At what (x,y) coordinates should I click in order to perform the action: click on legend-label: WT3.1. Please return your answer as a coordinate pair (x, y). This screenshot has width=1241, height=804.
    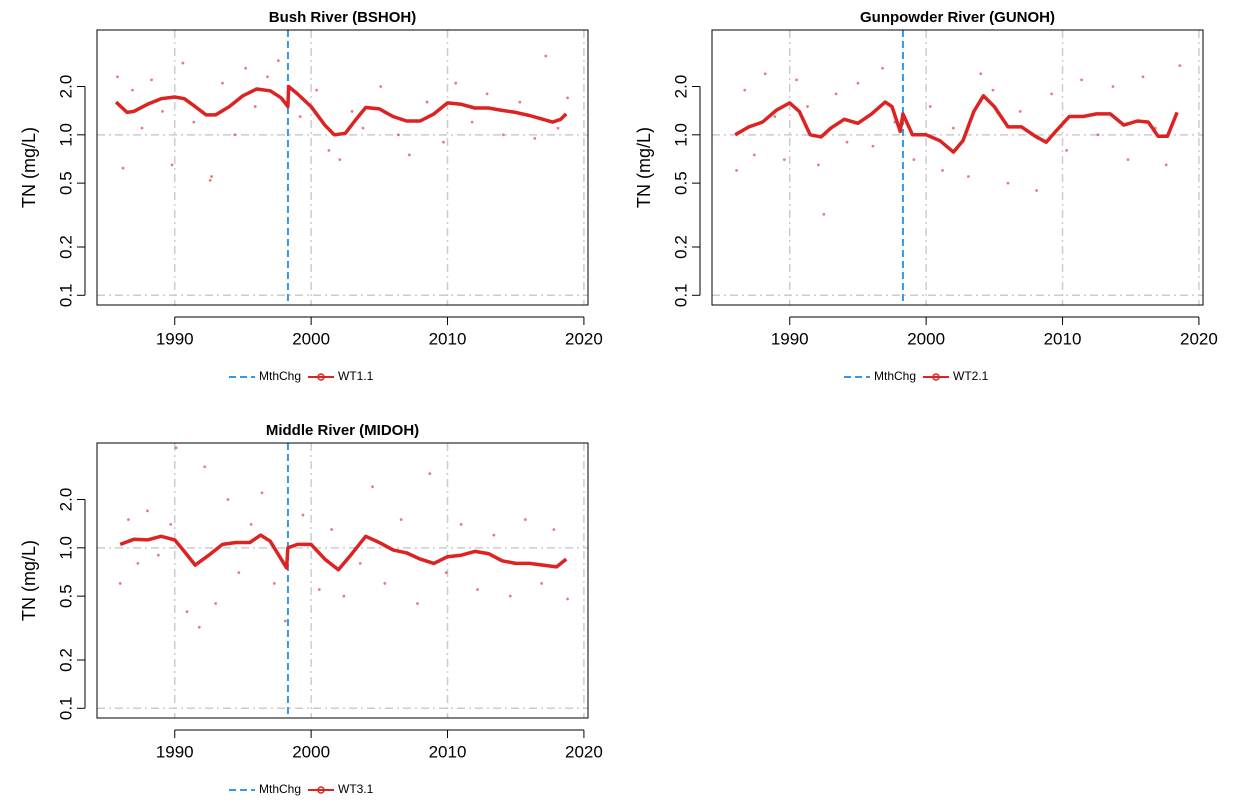
    Looking at the image, I should click on (356, 789).